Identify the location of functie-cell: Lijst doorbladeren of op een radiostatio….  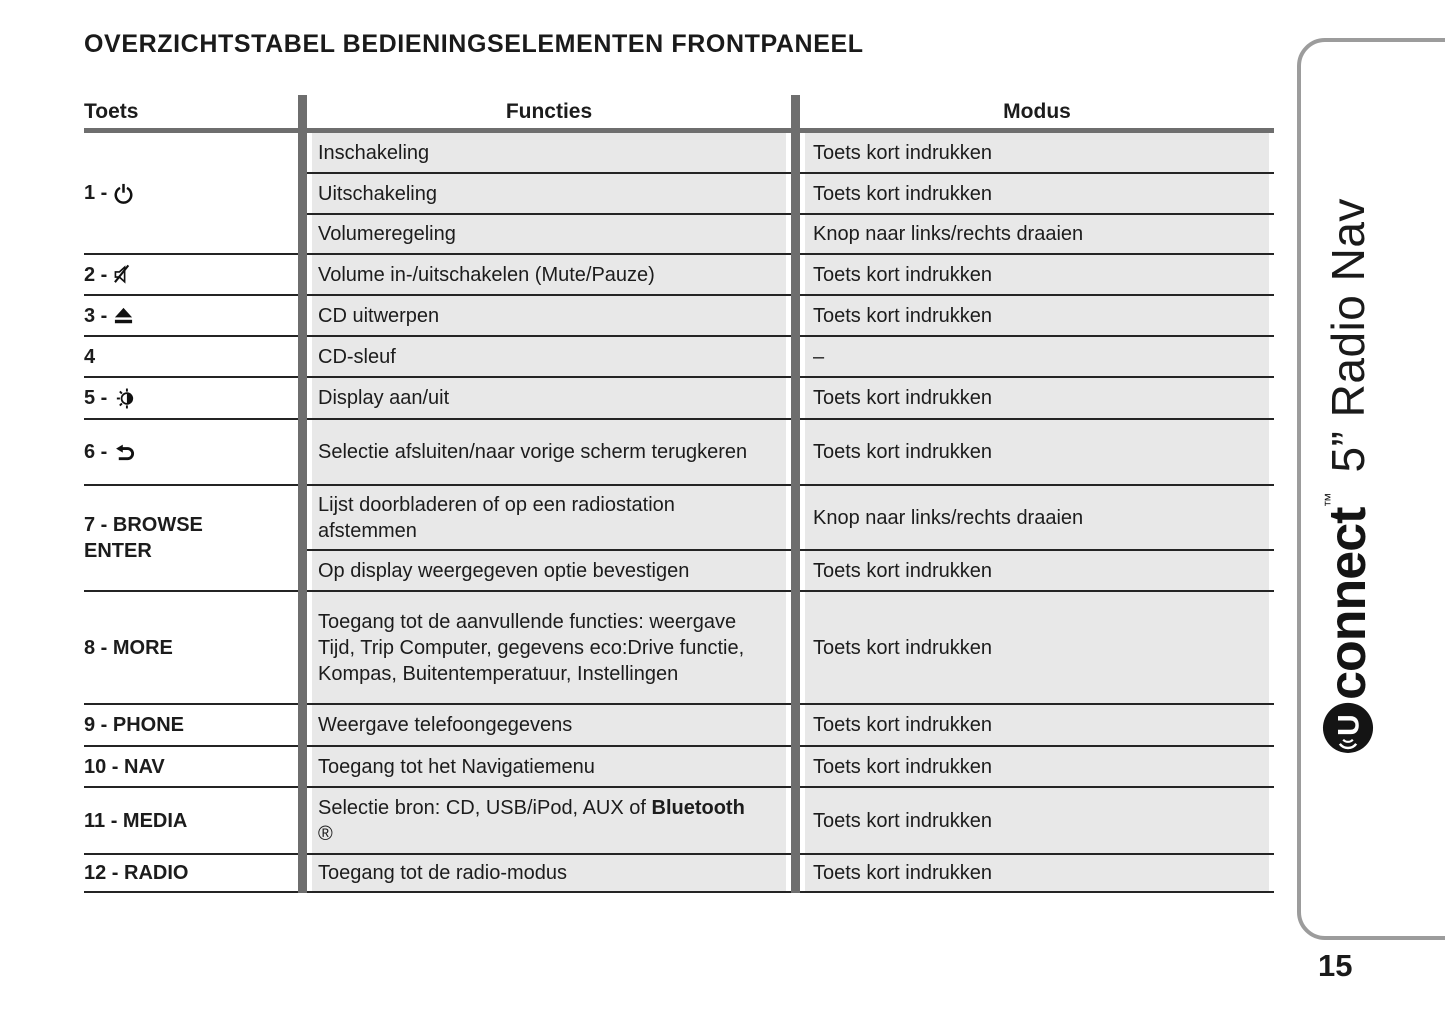
(549, 518).